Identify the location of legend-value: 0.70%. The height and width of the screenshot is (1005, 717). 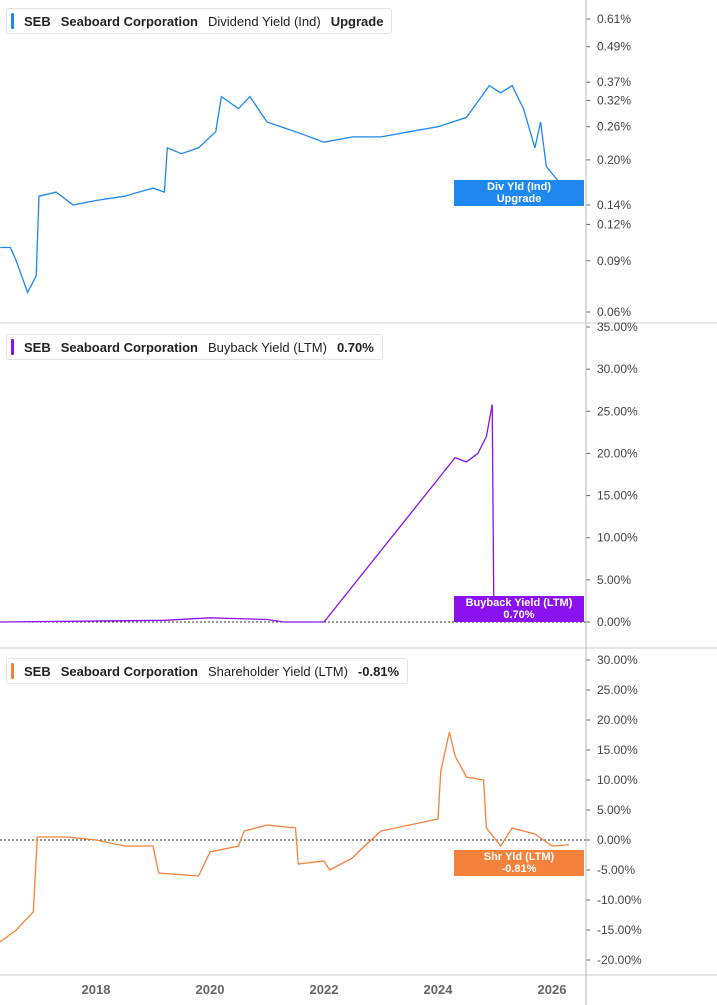
(355, 347).